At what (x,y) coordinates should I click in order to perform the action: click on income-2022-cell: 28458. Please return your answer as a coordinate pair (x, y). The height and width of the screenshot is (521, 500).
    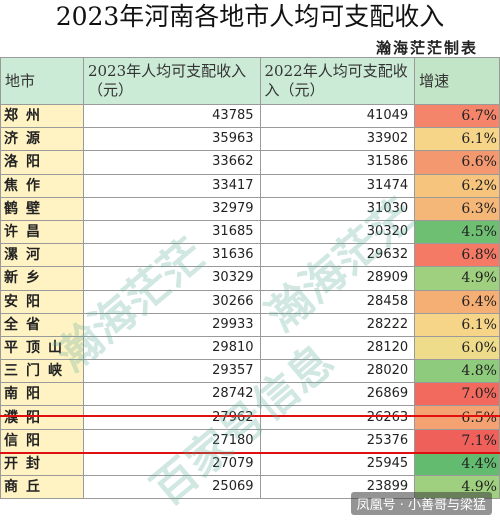
    Looking at the image, I should click on (337, 301).